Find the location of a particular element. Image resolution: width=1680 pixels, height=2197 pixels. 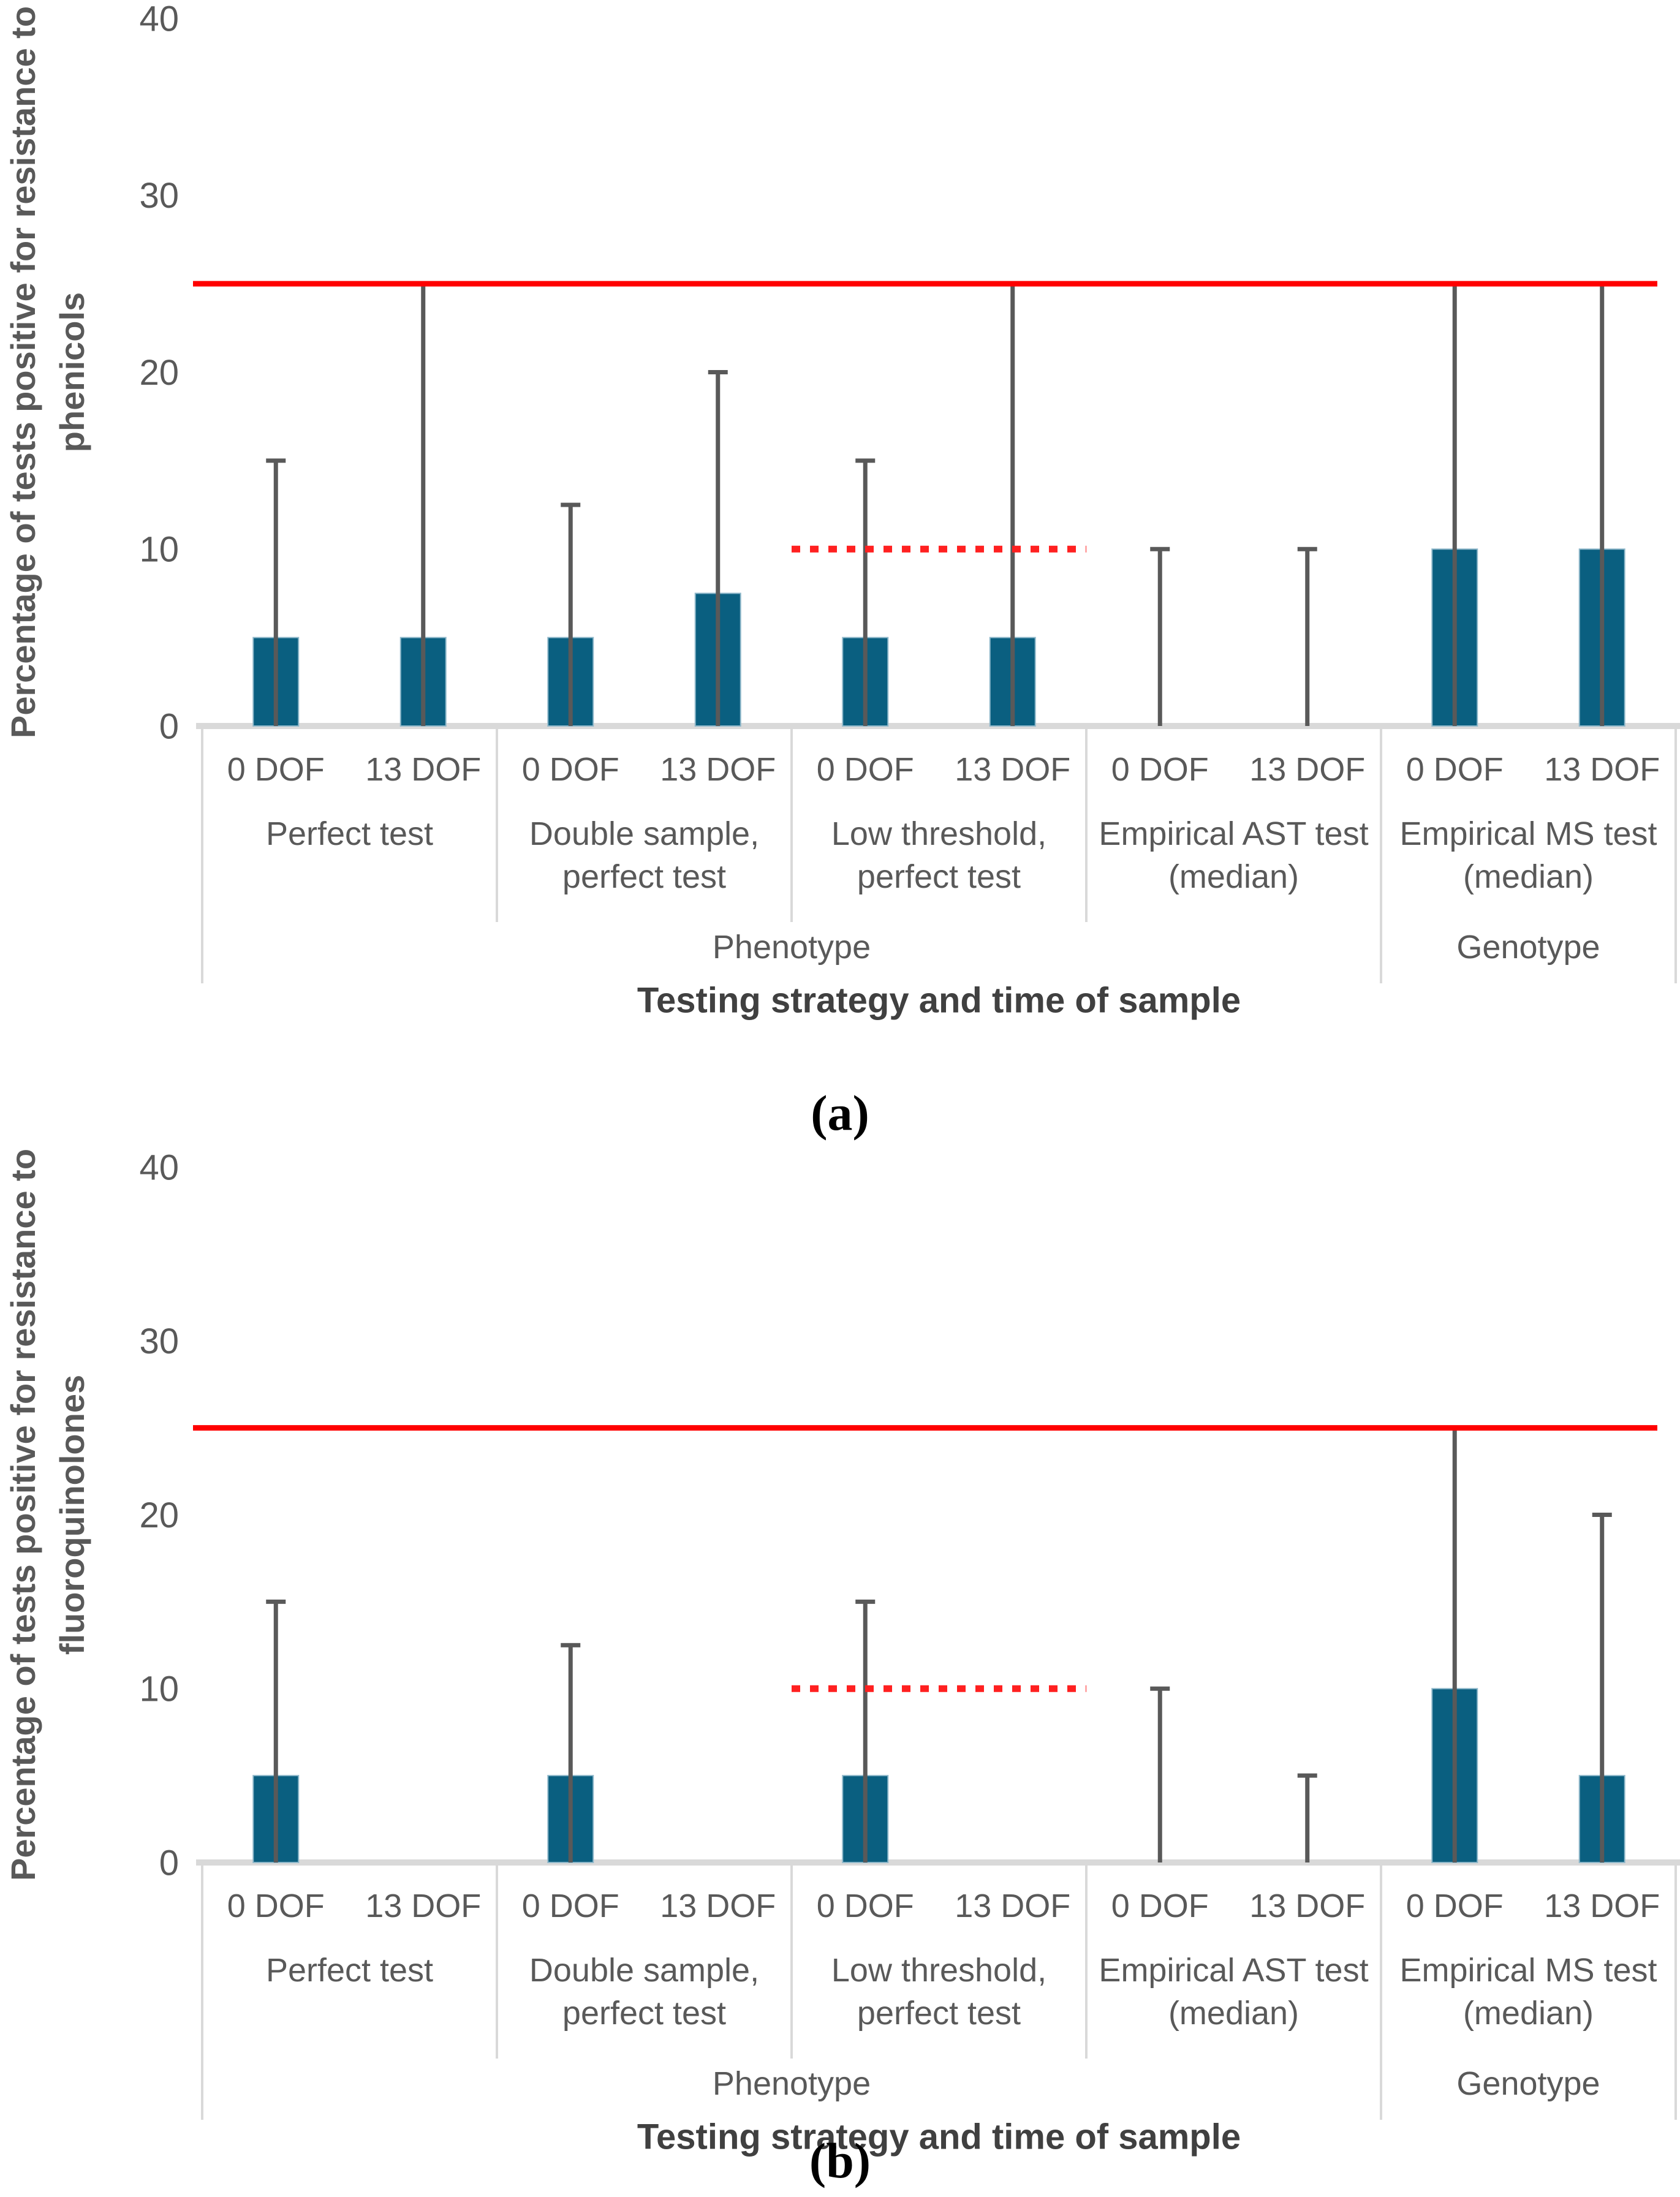

panel-label-b: (b) is located at coordinates (840, 2160).